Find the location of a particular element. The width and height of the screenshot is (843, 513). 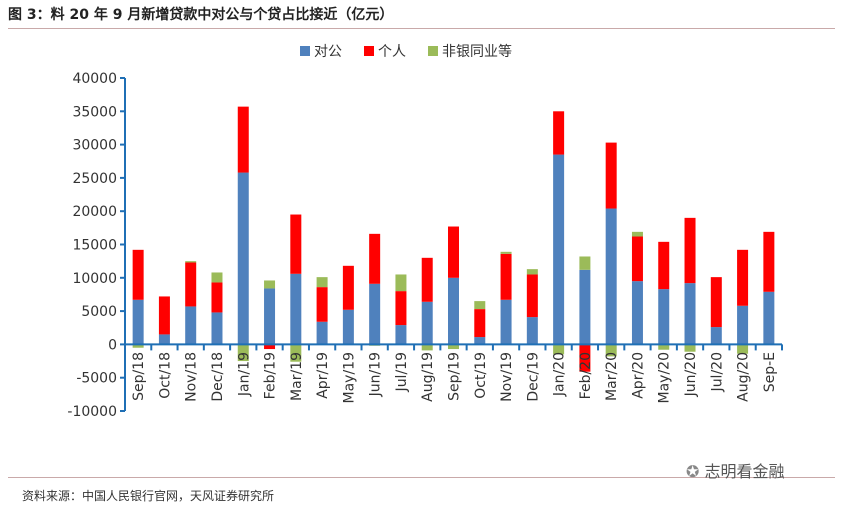

y-tick-label: 10000 is located at coordinates (94, 279).